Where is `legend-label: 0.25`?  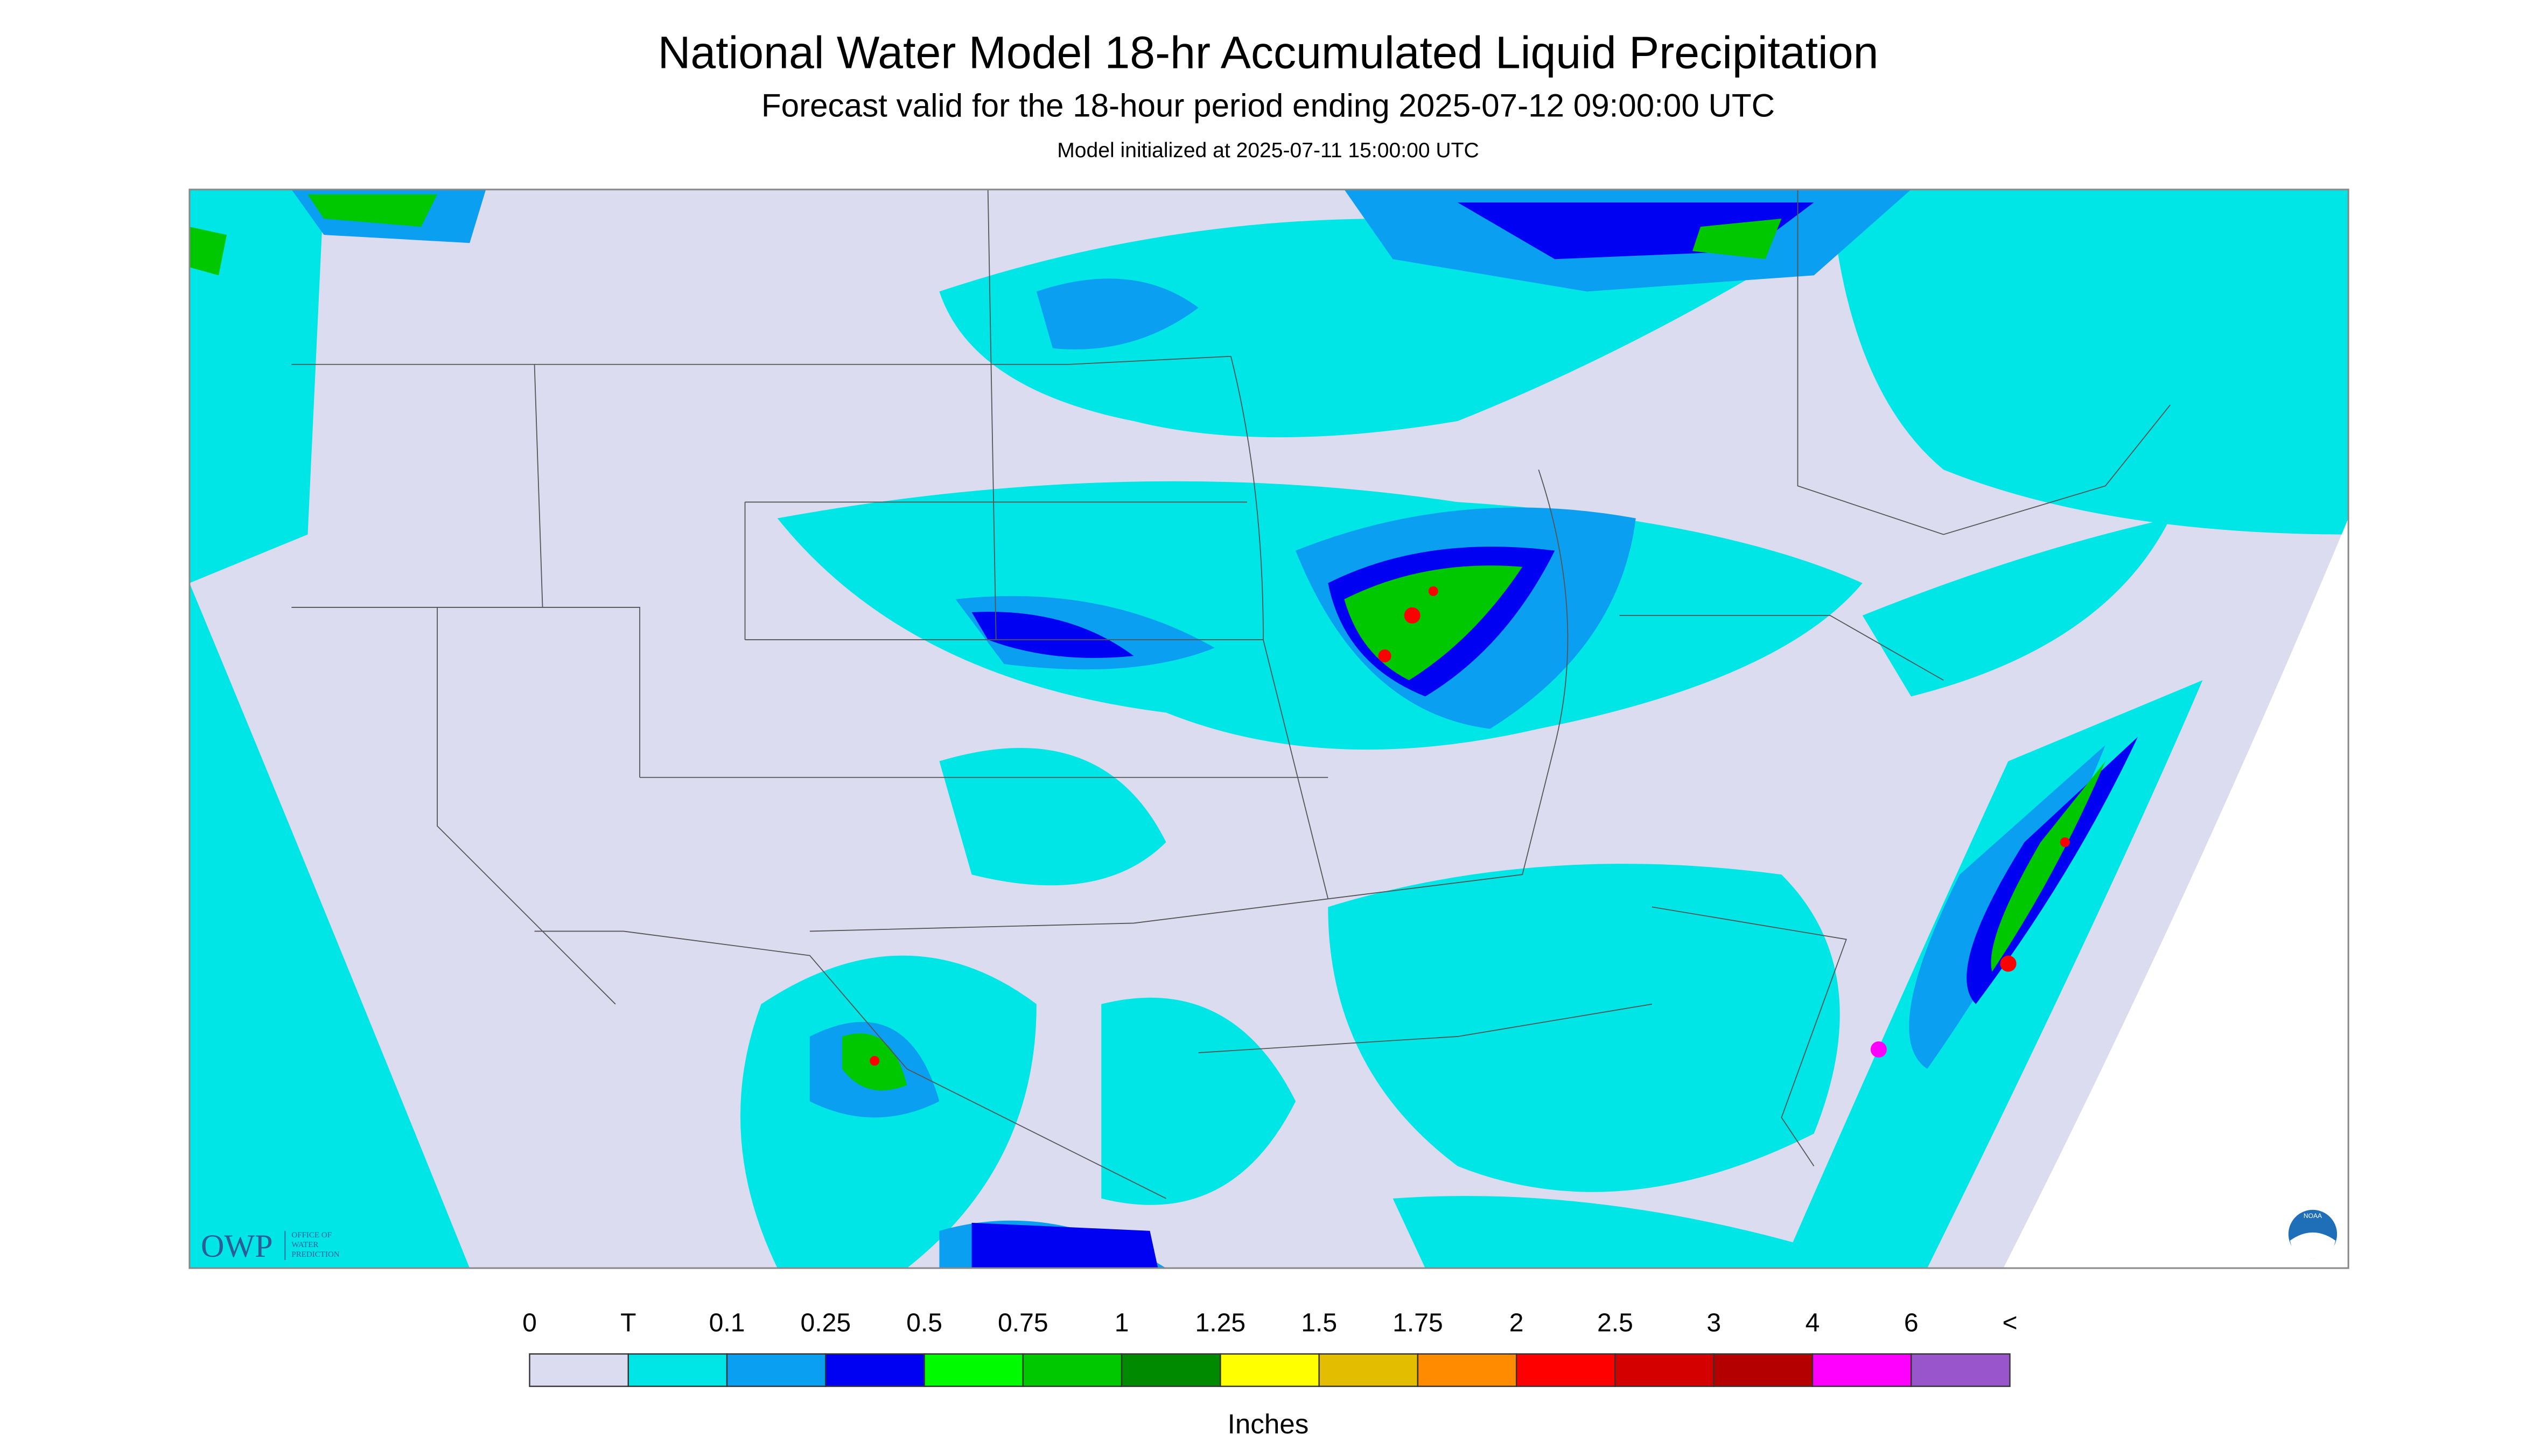 legend-label: 0.25 is located at coordinates (826, 1322).